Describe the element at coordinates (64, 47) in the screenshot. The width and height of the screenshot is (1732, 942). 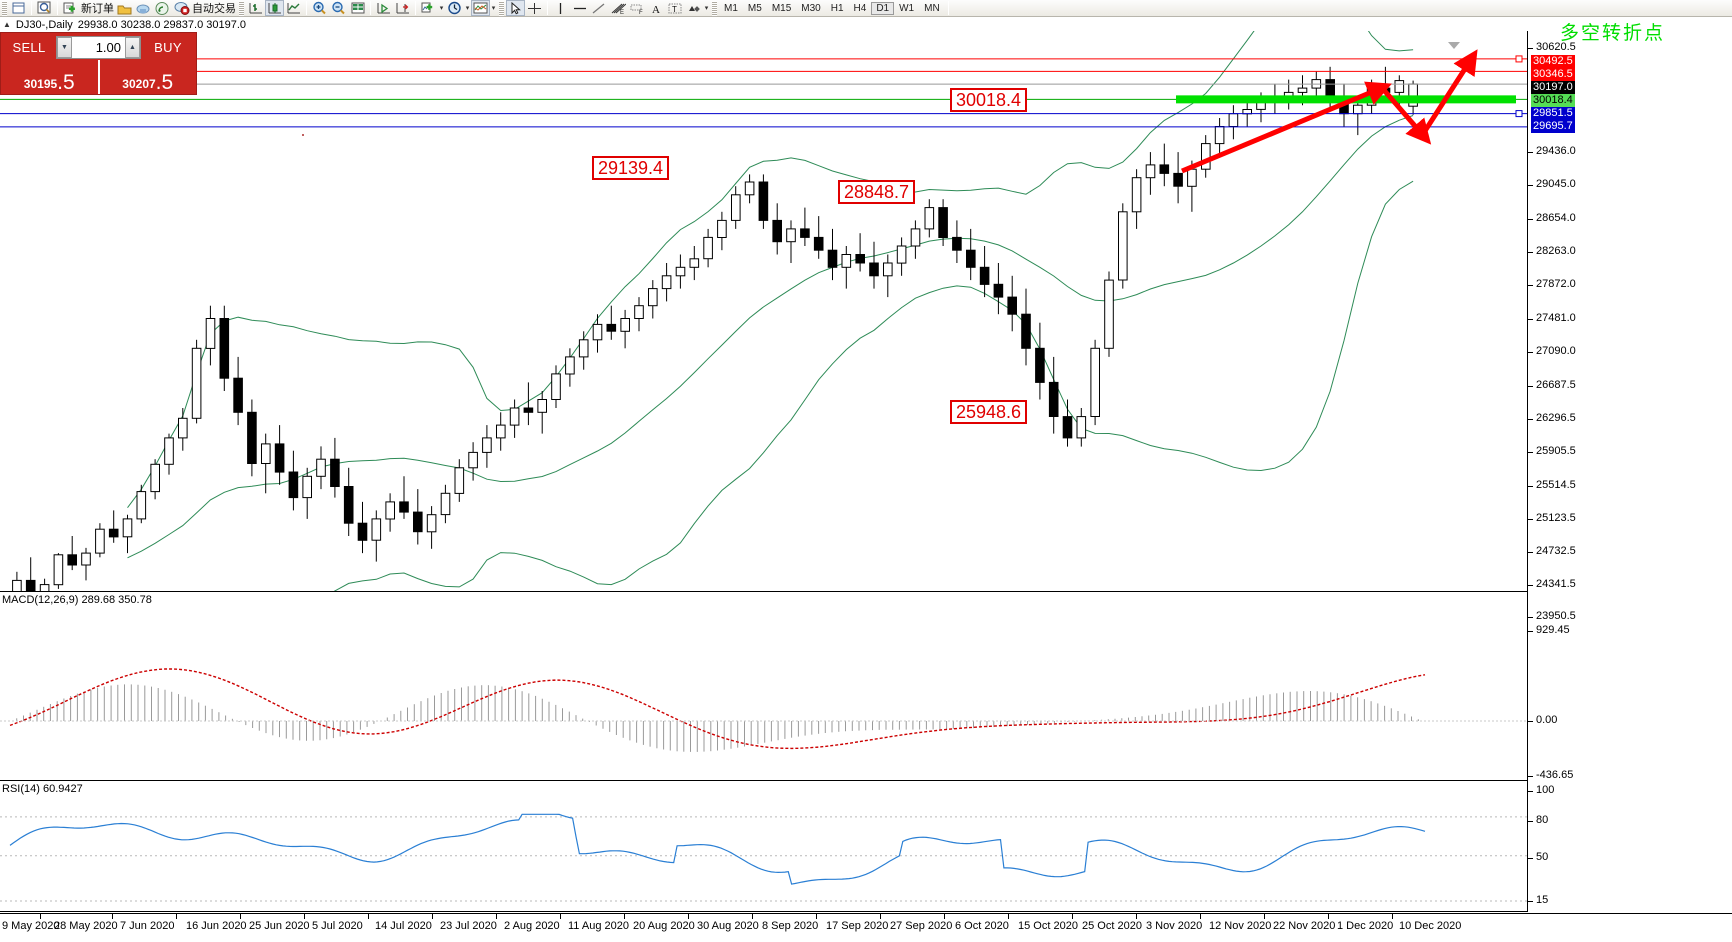
I see `volume-decrease-button: ▼` at that location.